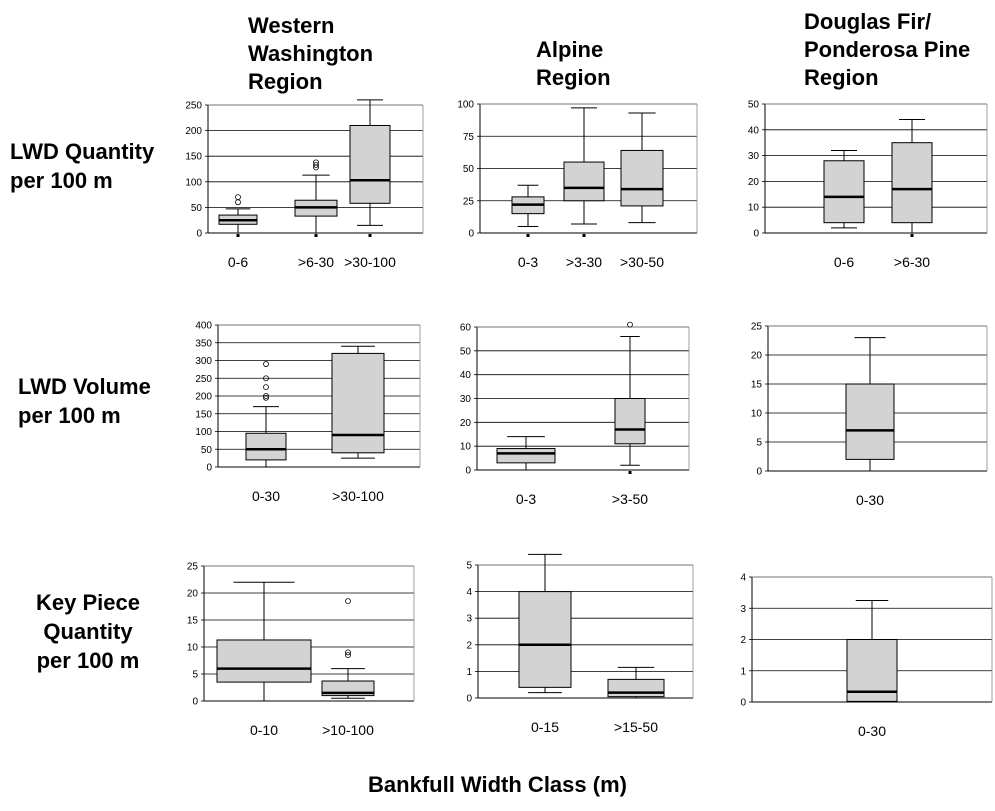 This screenshot has height=811, width=995. Describe the element at coordinates (469, 619) in the screenshot. I see `y-tick-label: 3` at that location.